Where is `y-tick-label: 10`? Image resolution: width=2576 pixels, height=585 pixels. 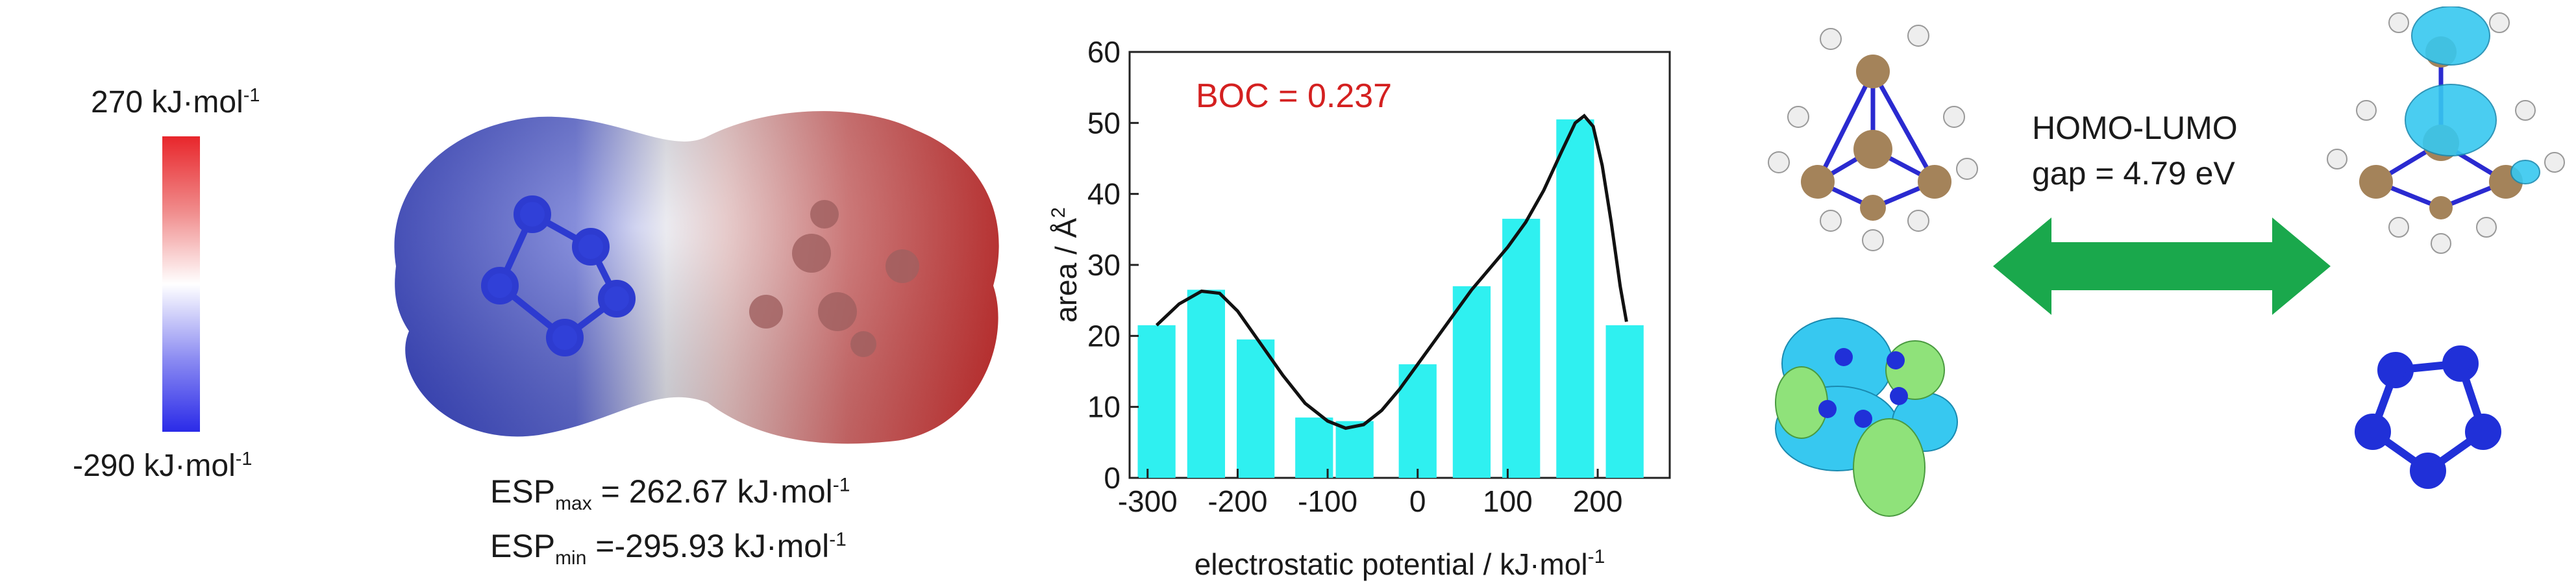
y-tick-label: 10 is located at coordinates (1104, 407).